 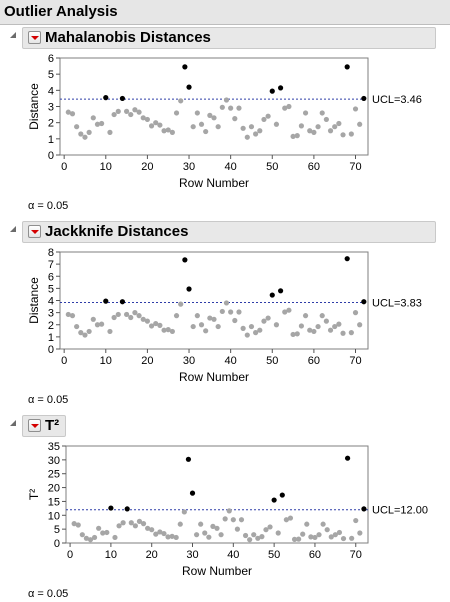 What do you see at coordinates (51, 326) in the screenshot?
I see `y-tick-label: 2` at bounding box center [51, 326].